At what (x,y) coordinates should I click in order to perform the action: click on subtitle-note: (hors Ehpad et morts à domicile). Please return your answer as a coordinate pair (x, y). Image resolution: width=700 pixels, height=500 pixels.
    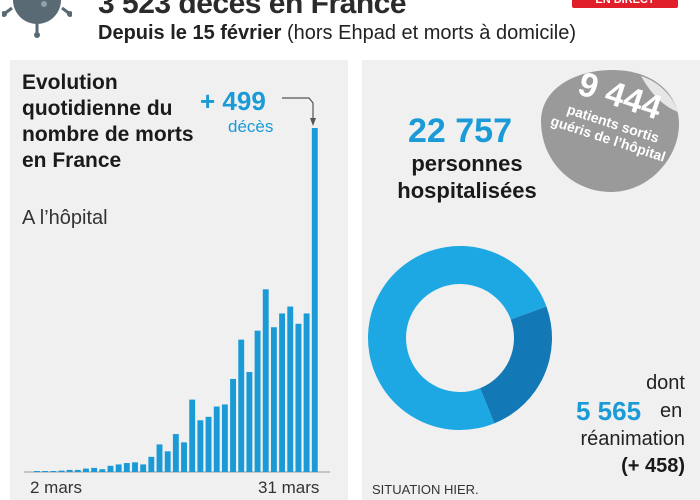
    Looking at the image, I should click on (428, 33).